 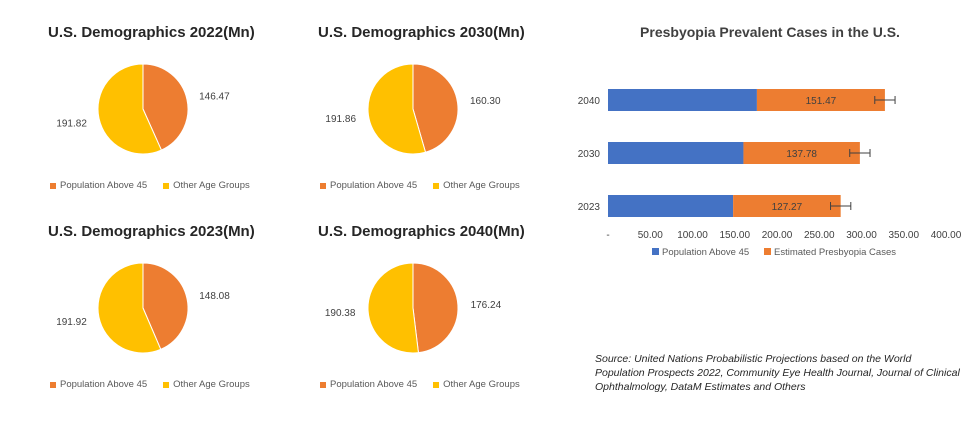 I want to click on y-tick-label: 2023, so click(x=589, y=207).